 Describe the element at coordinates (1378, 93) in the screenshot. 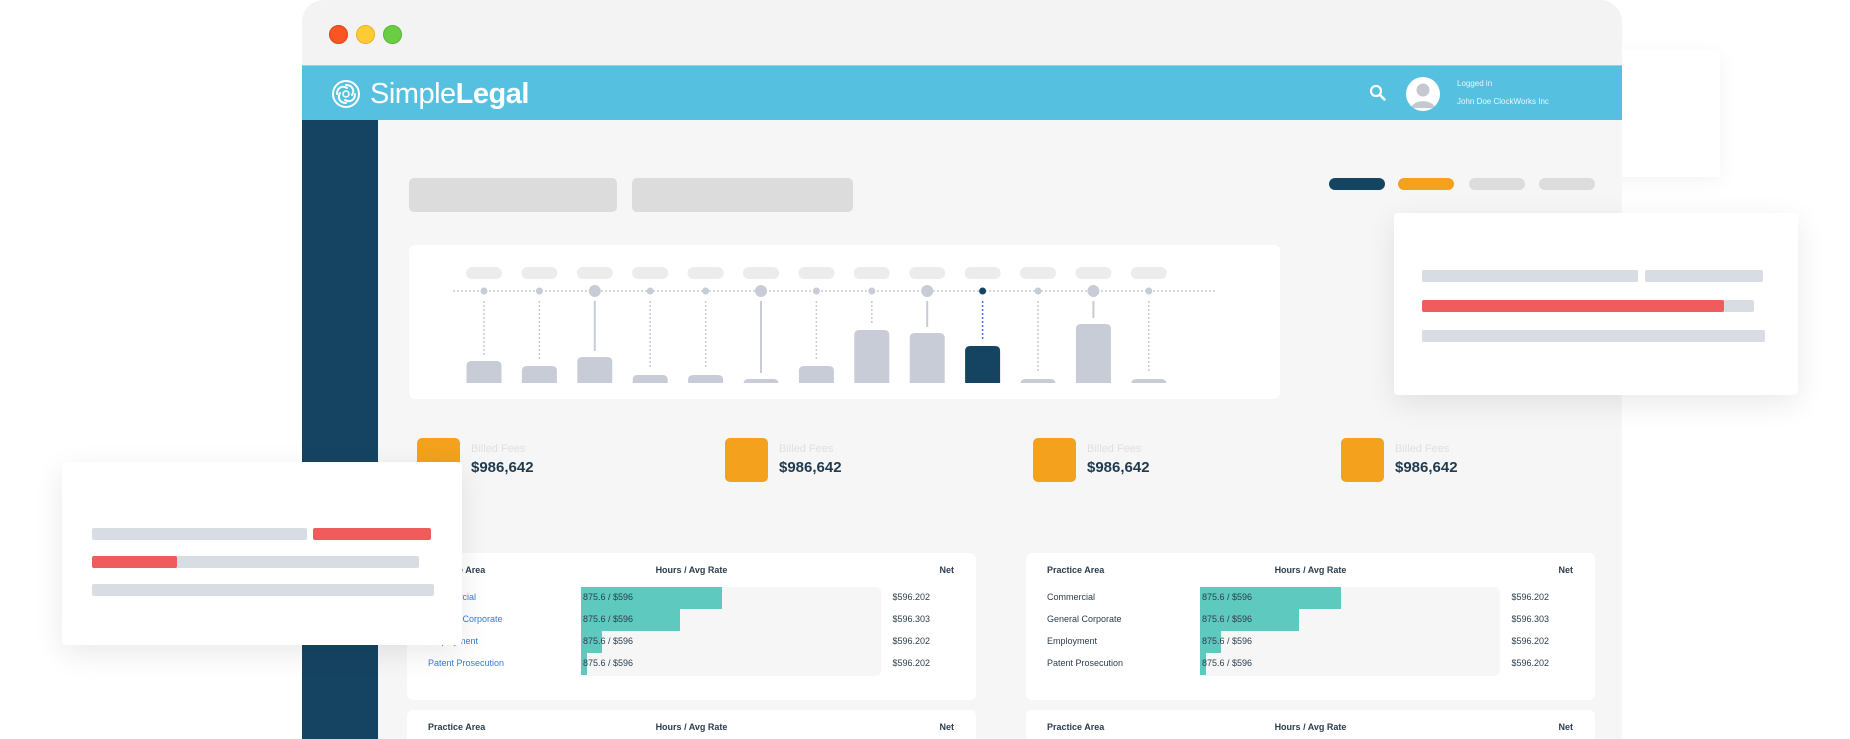

I see `search-icon` at that location.